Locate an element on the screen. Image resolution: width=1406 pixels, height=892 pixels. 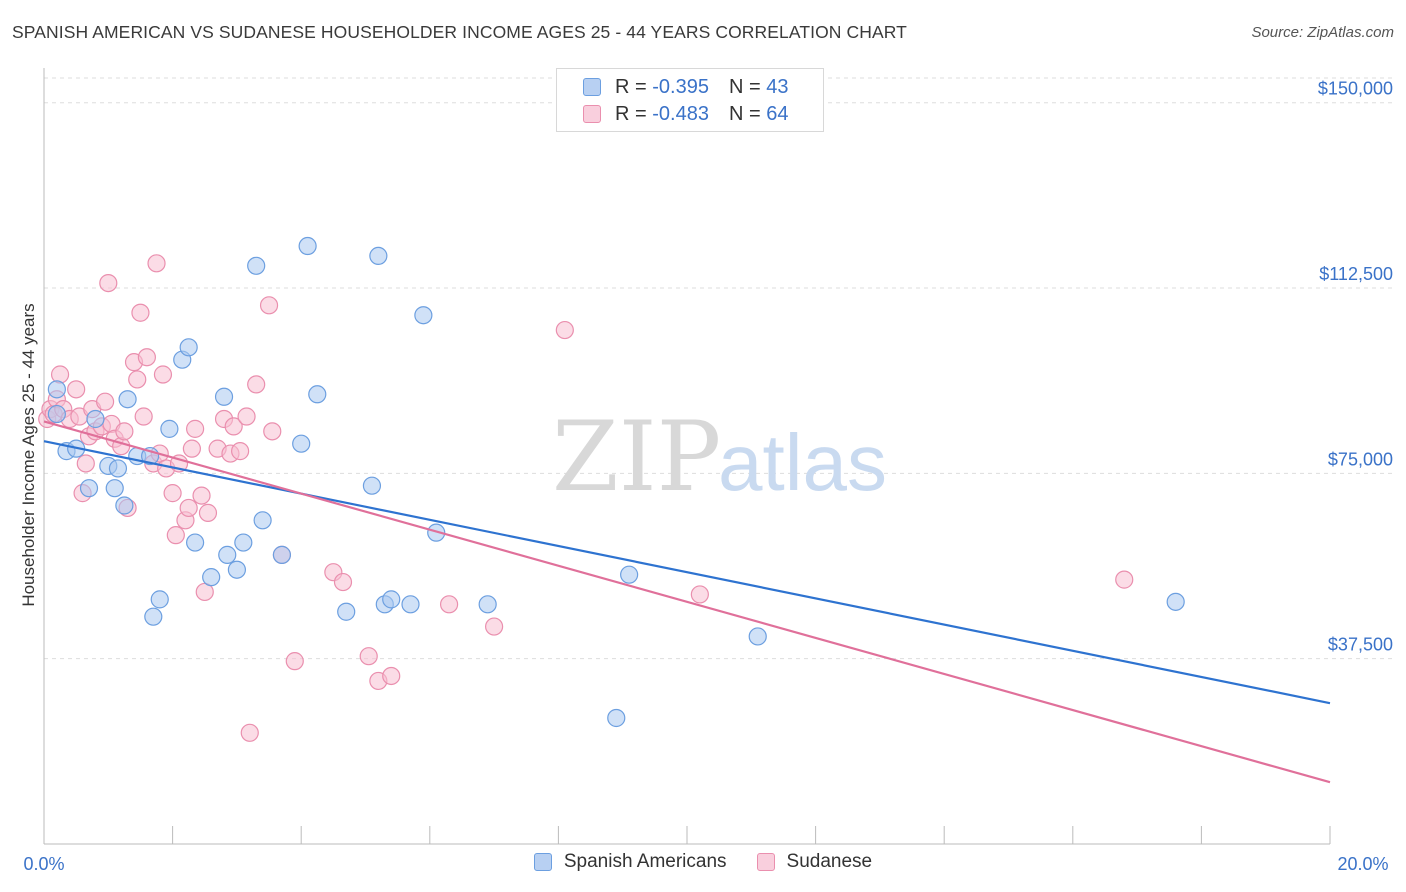
correlation-legend: R = -0.395 N = 43 R = -0.483 N = 64 is located at coordinates (690, 100).